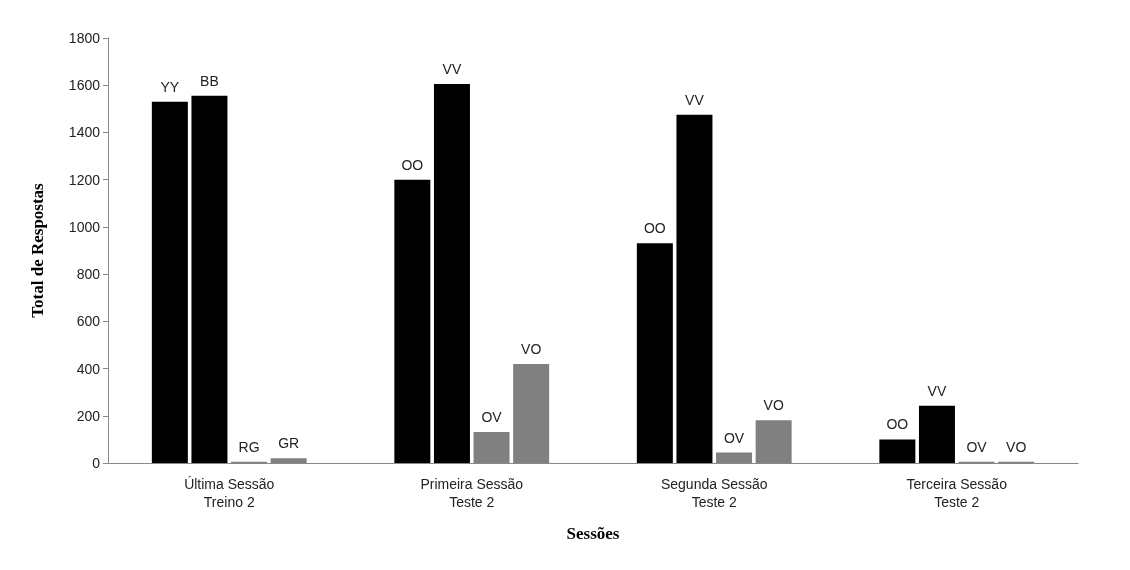 The image size is (1130, 570). Describe the element at coordinates (229, 493) in the screenshot. I see `x-tick-label: Última Sessão Treino 2` at that location.